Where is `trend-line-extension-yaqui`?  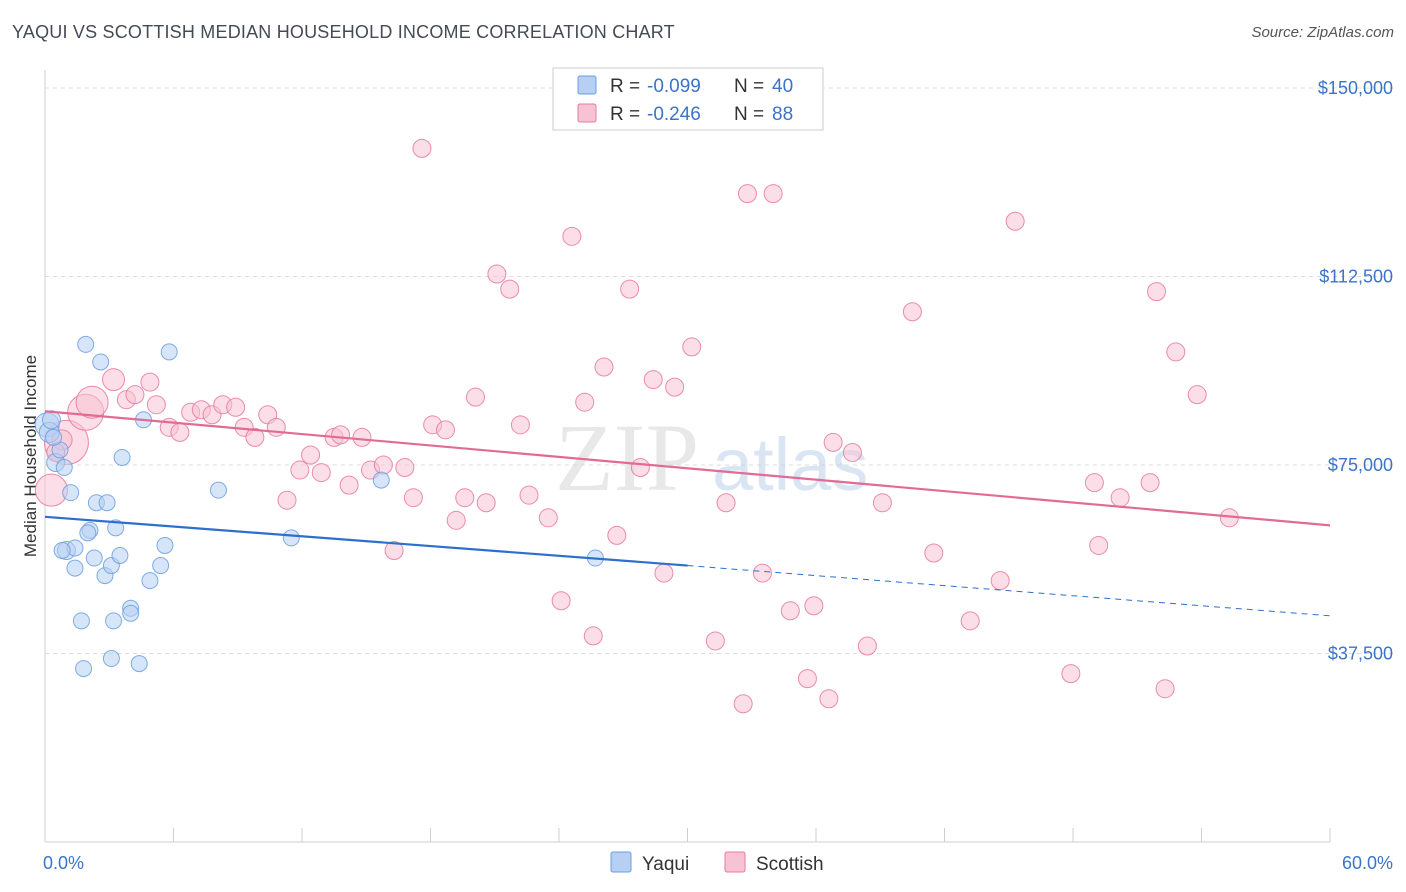 trend-line-extension-yaqui is located at coordinates (1009, 591).